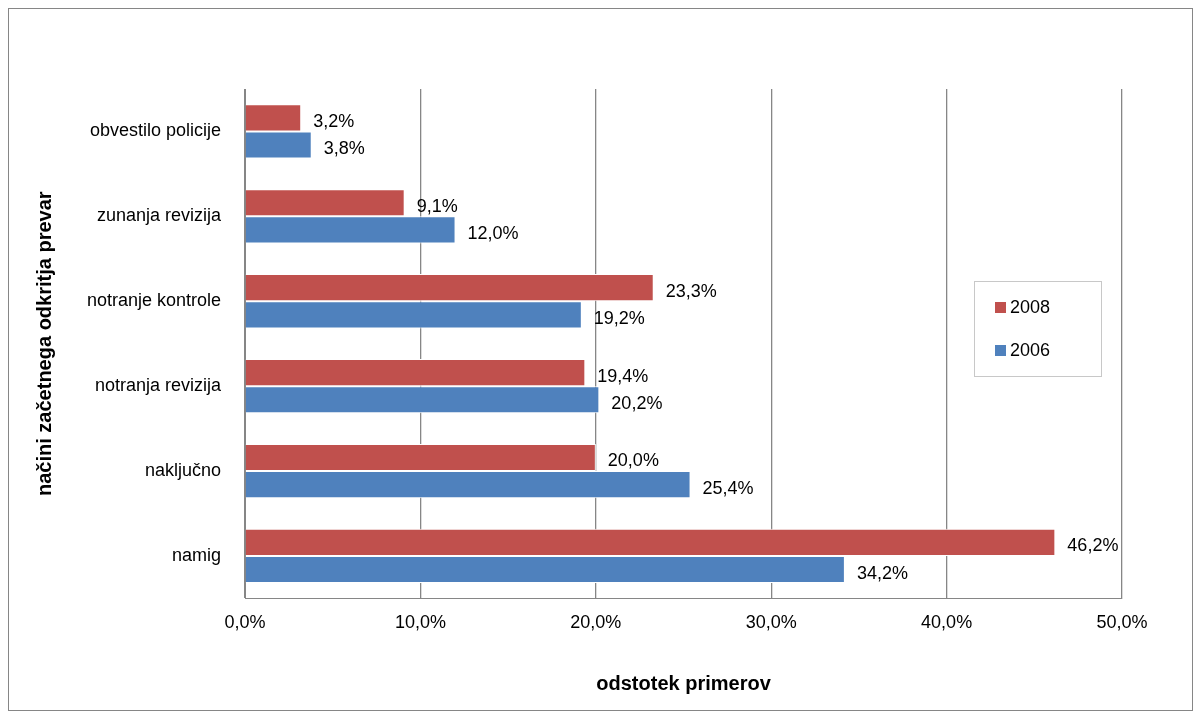  What do you see at coordinates (596, 622) in the screenshot?
I see `x-tick-label: 20,0%` at bounding box center [596, 622].